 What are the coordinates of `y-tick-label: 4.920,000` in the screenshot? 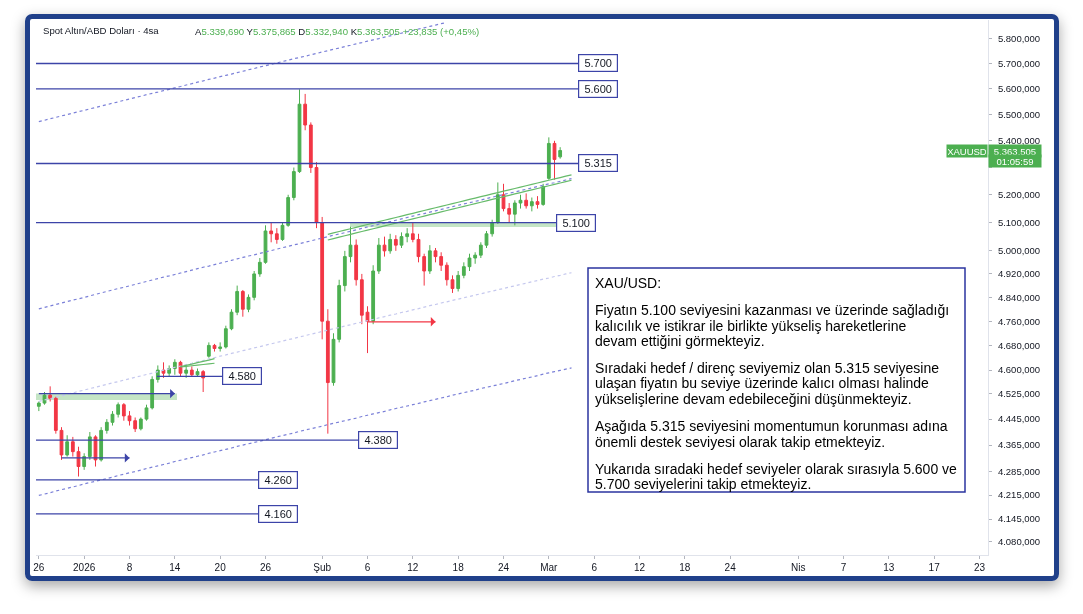 It's located at (1019, 274).